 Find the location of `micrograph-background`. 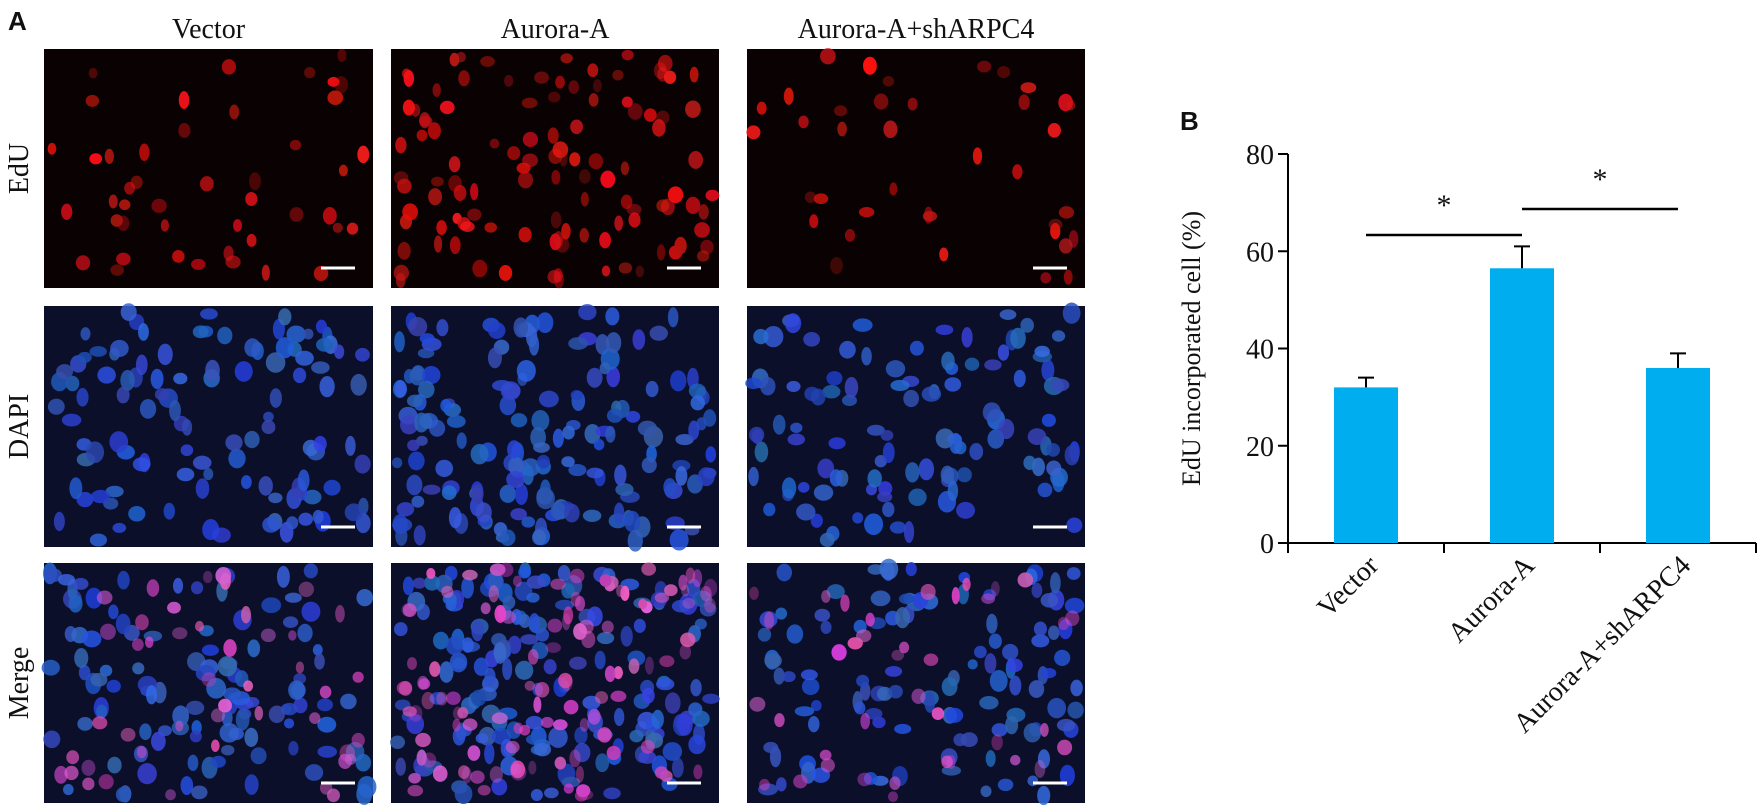

micrograph-background is located at coordinates (208, 168).